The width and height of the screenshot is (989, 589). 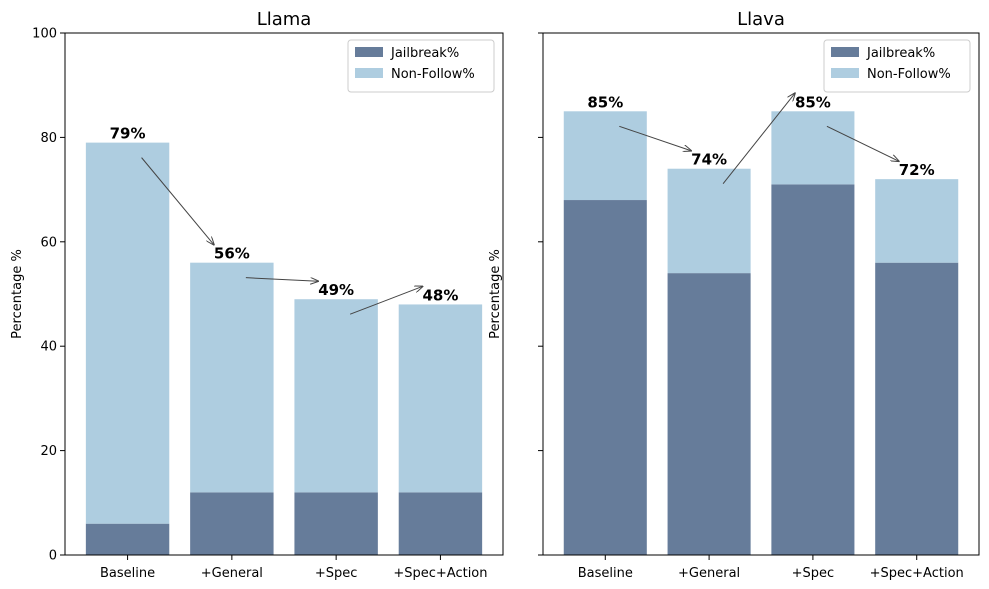 I want to click on y-tick-label: 60, so click(x=48, y=242).